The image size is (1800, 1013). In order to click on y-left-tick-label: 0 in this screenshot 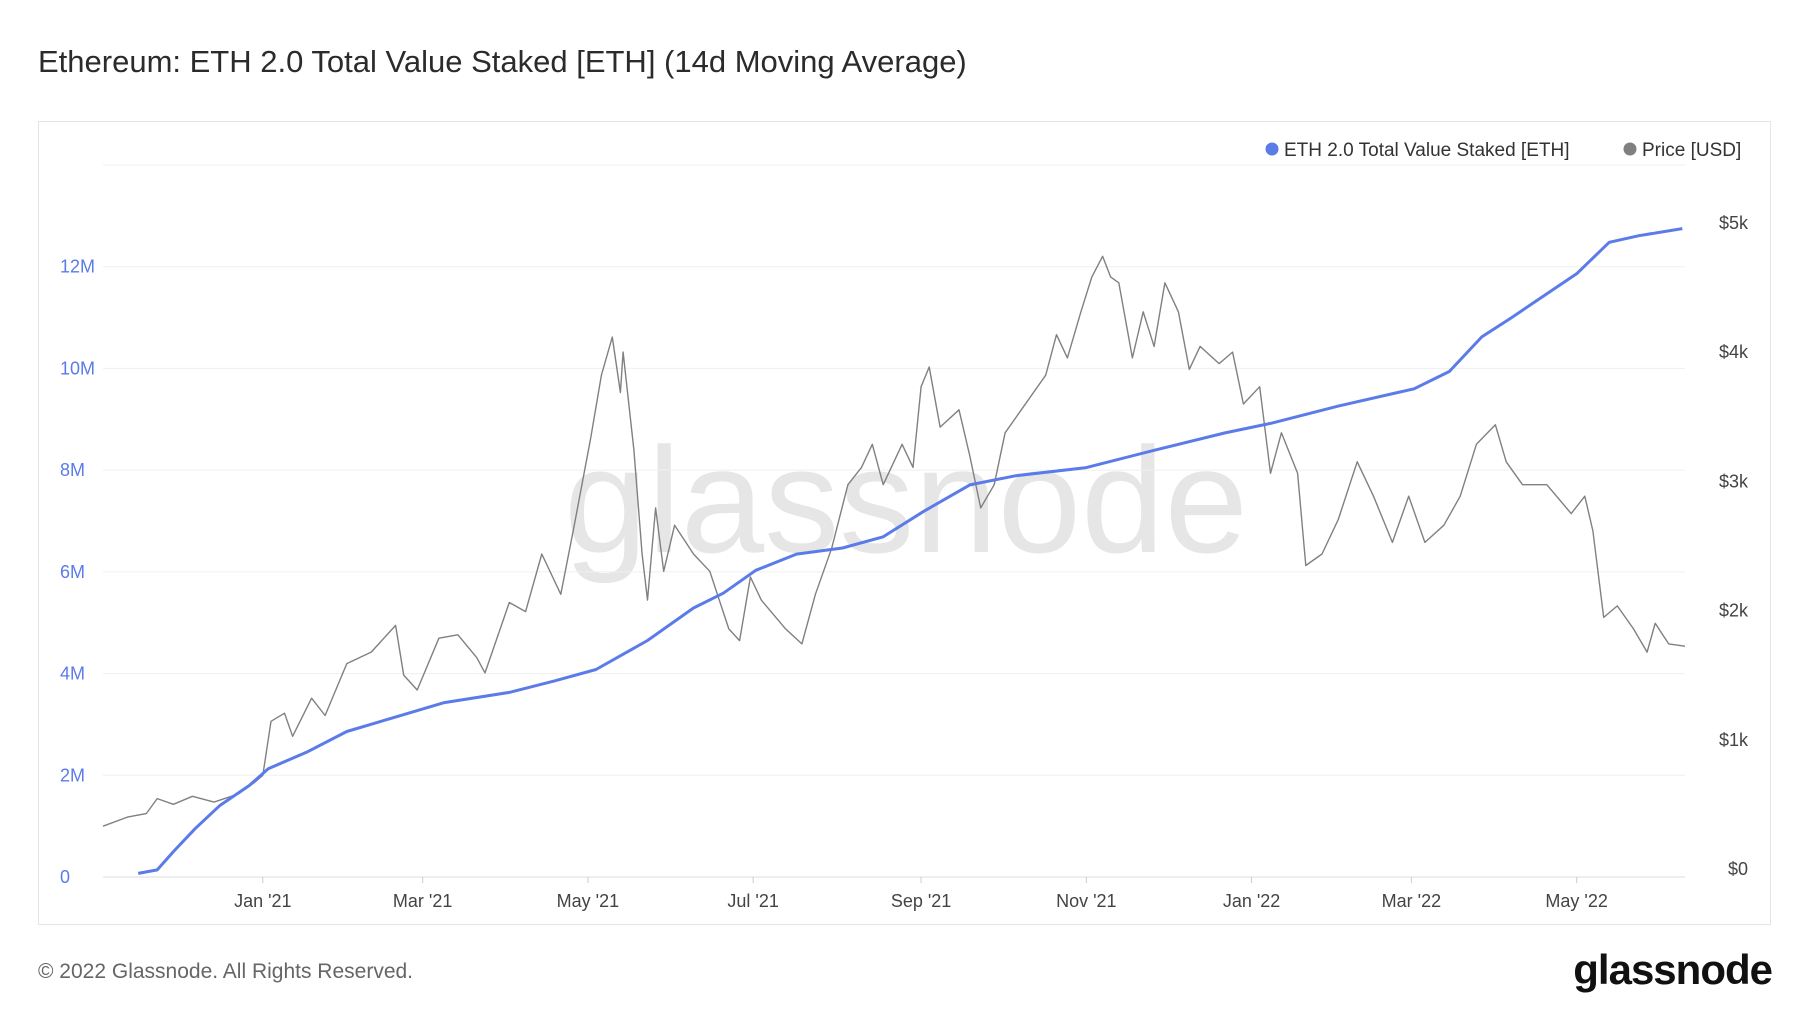, I will do `click(65, 877)`.